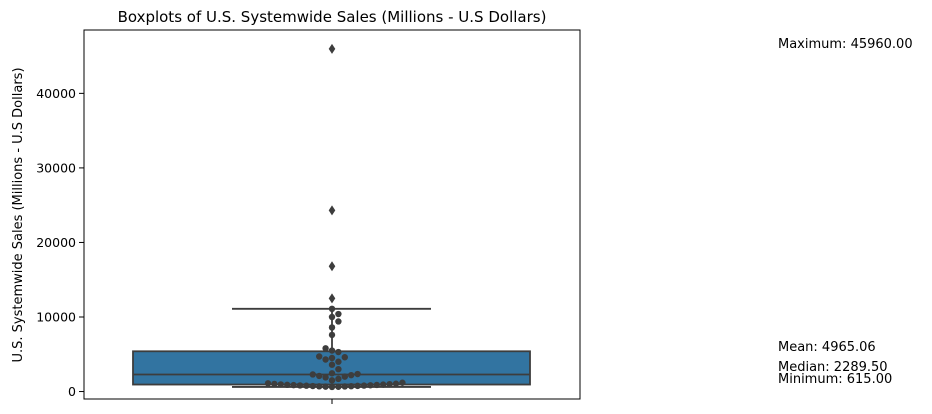  I want to click on stat-annotation: Maximum: 45960.00, so click(845, 44).